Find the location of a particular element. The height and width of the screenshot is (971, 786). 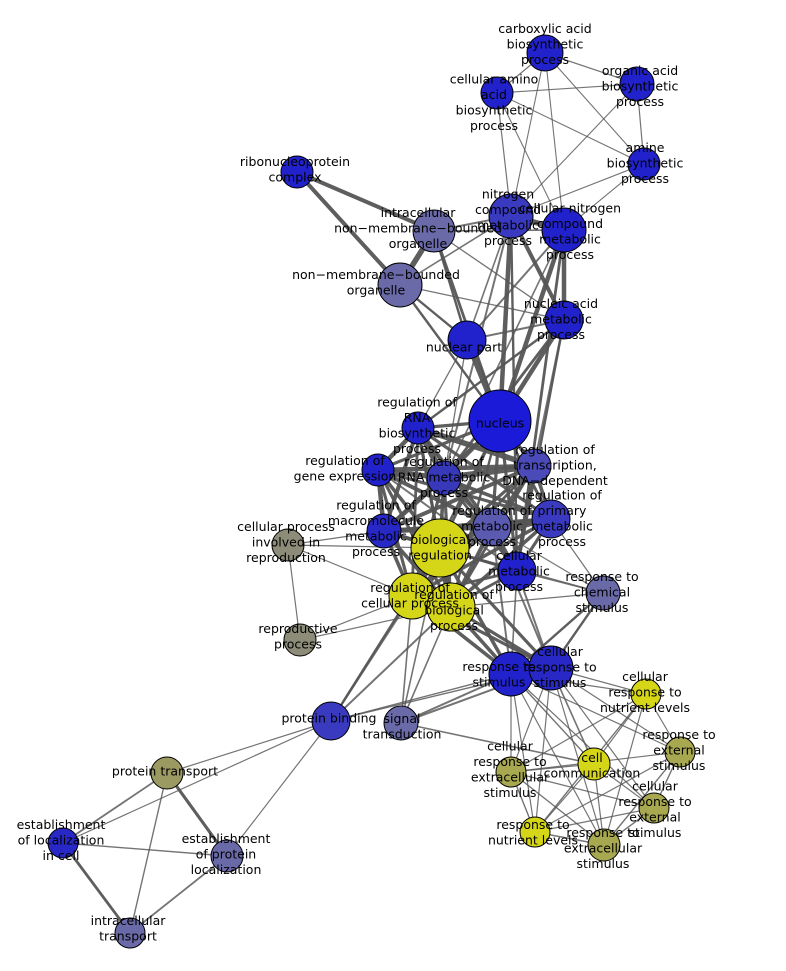

graph-node-signal_transduction: signal transduction is located at coordinates (401, 723).